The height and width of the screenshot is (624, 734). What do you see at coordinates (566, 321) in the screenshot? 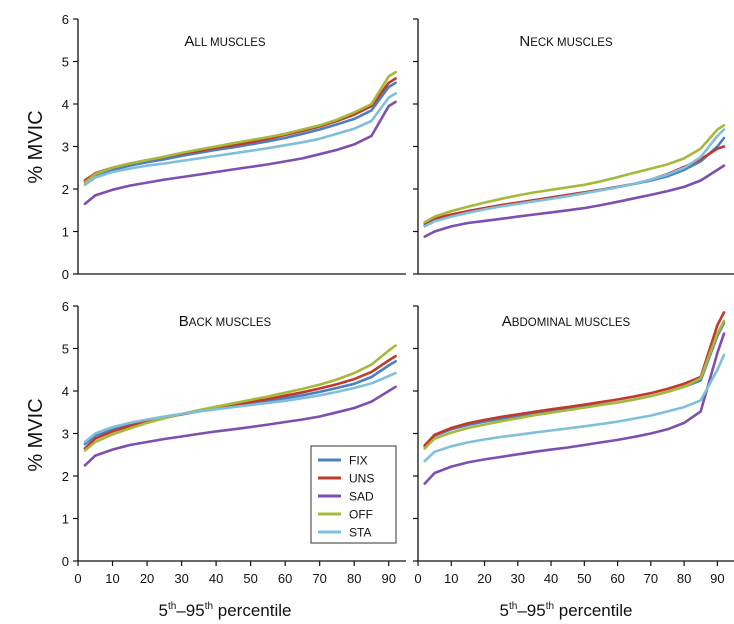
I see `panel-title: ABDOMINAL MUSCLES` at bounding box center [566, 321].